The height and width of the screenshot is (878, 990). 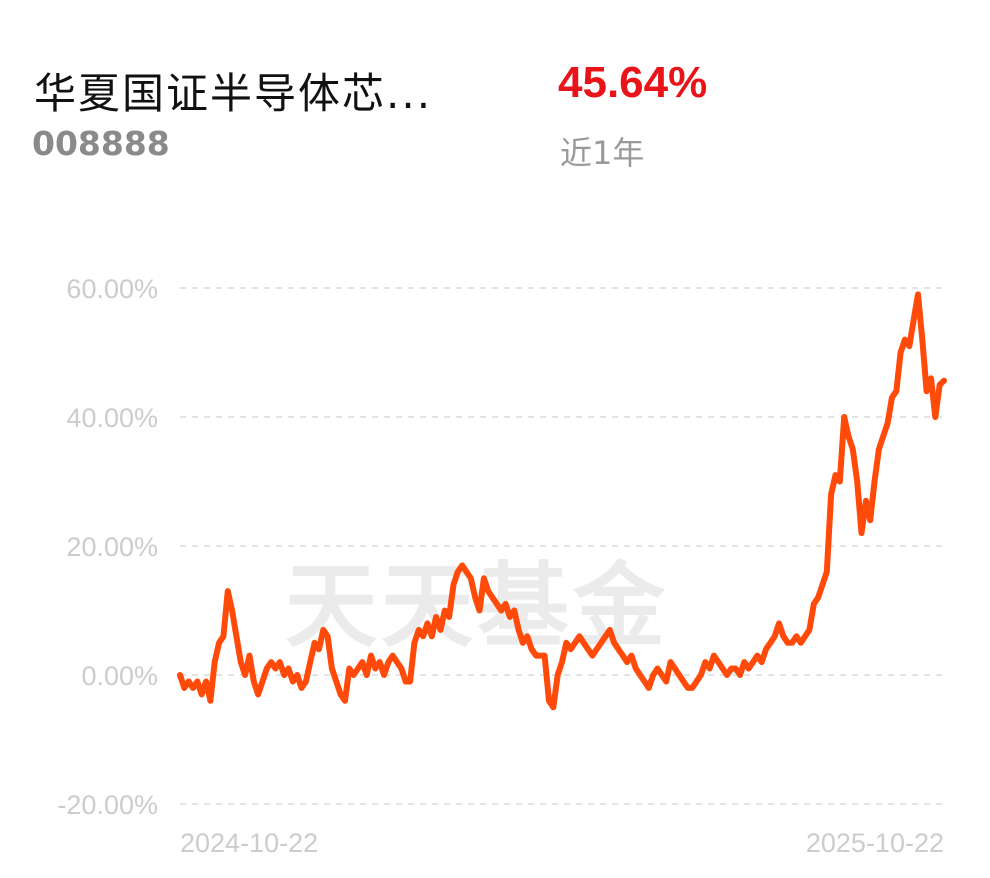 What do you see at coordinates (112, 289) in the screenshot?
I see `y-tick-label: 60.00%` at bounding box center [112, 289].